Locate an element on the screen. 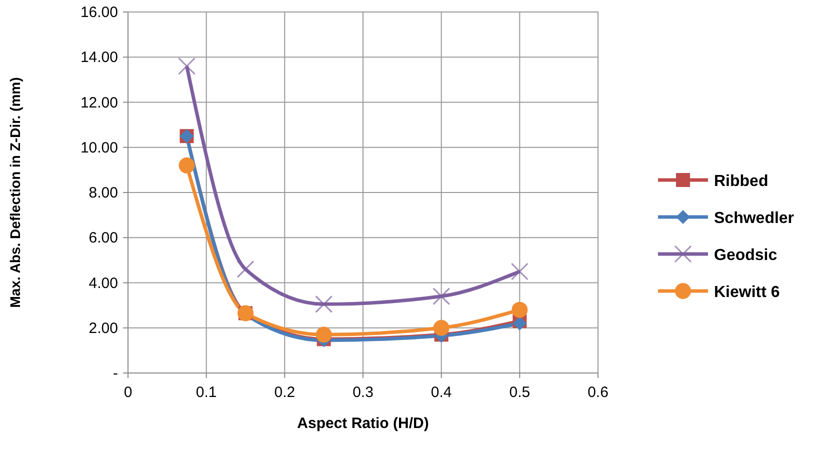 This screenshot has height=458, width=826. x-tick-label: 0.4 is located at coordinates (441, 392).